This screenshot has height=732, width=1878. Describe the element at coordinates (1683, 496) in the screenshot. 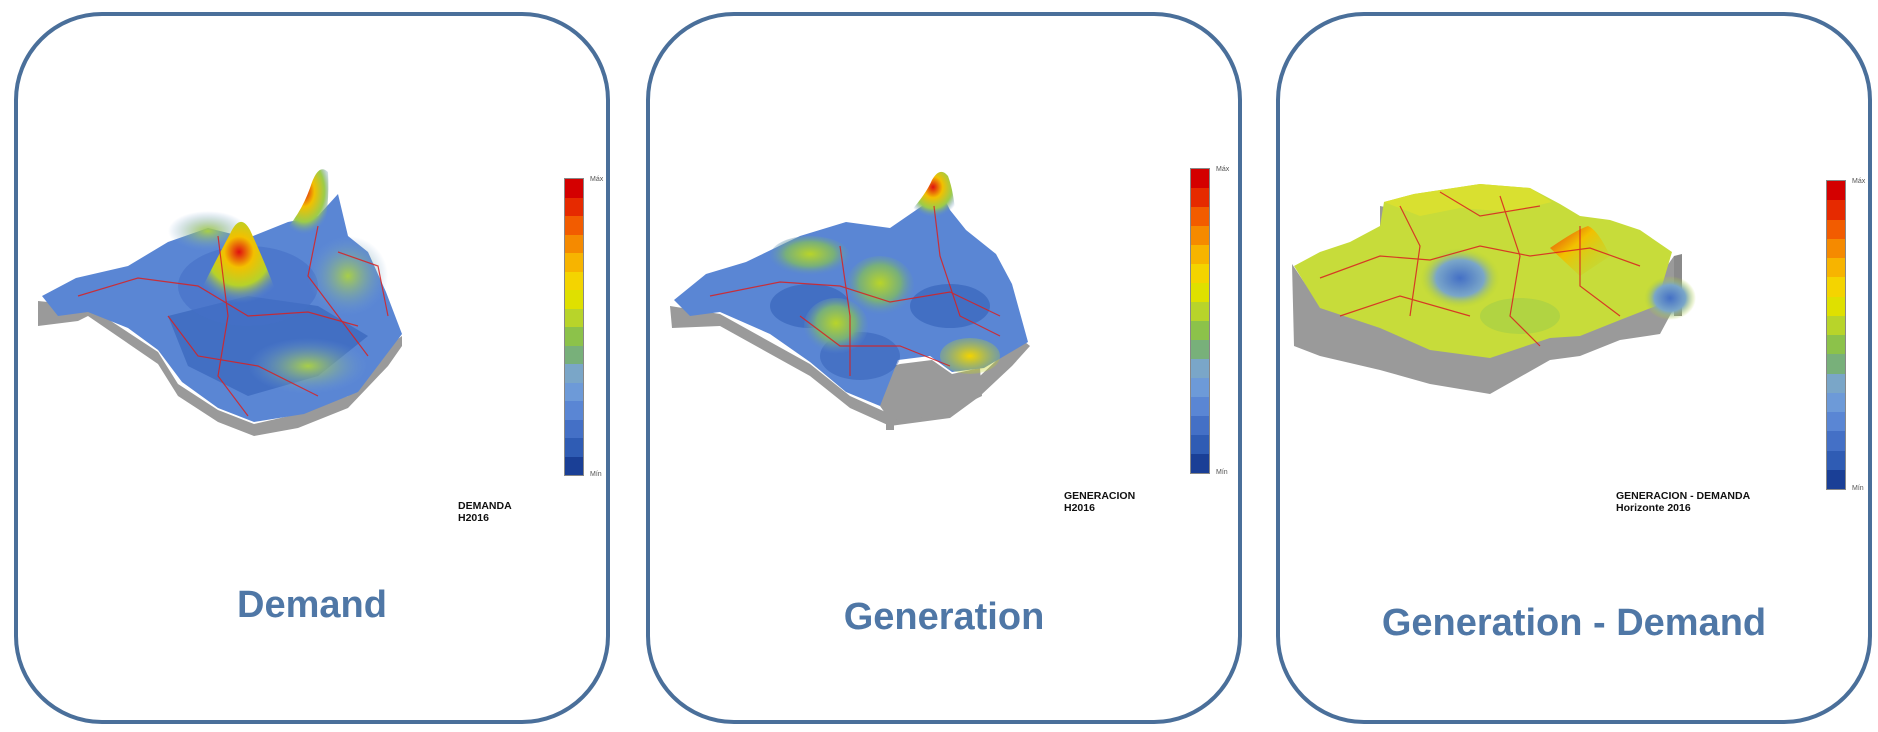

I see `difference-map-label-title: GENERACION - DEMANDA` at that location.